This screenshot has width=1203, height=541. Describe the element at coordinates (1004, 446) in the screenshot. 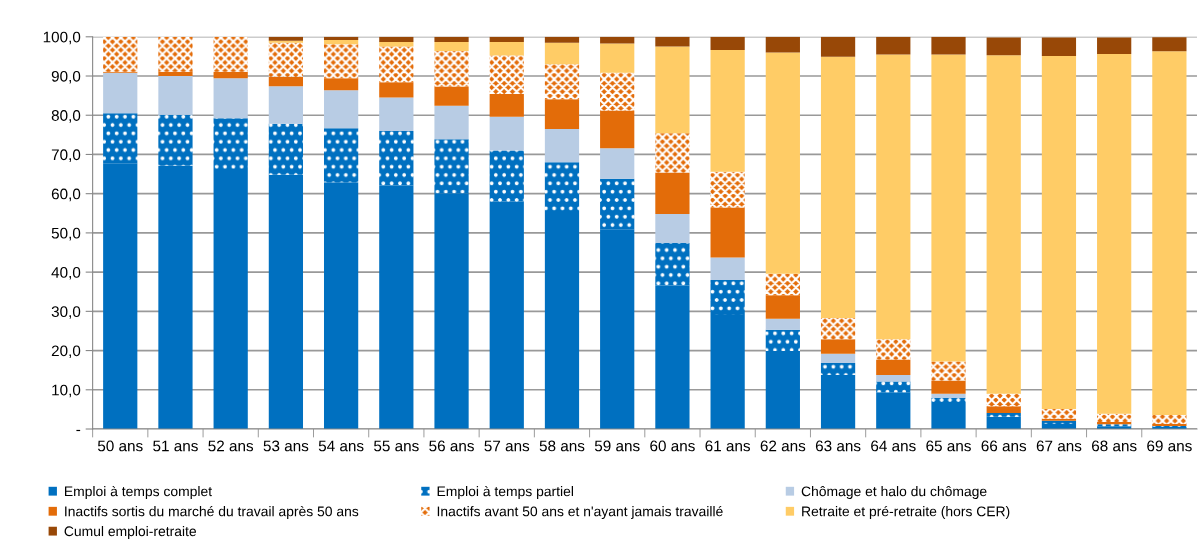

I see `x-tick-label: 66 ans` at that location.